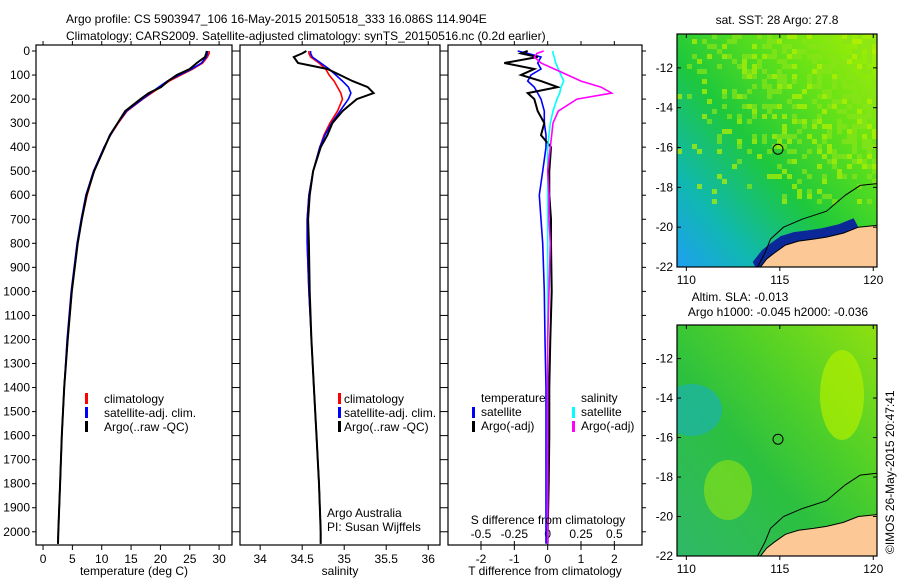 This screenshot has width=900, height=585. What do you see at coordinates (374, 527) in the screenshot?
I see `annotation-pi: PI: Susan Wijffels` at bounding box center [374, 527].